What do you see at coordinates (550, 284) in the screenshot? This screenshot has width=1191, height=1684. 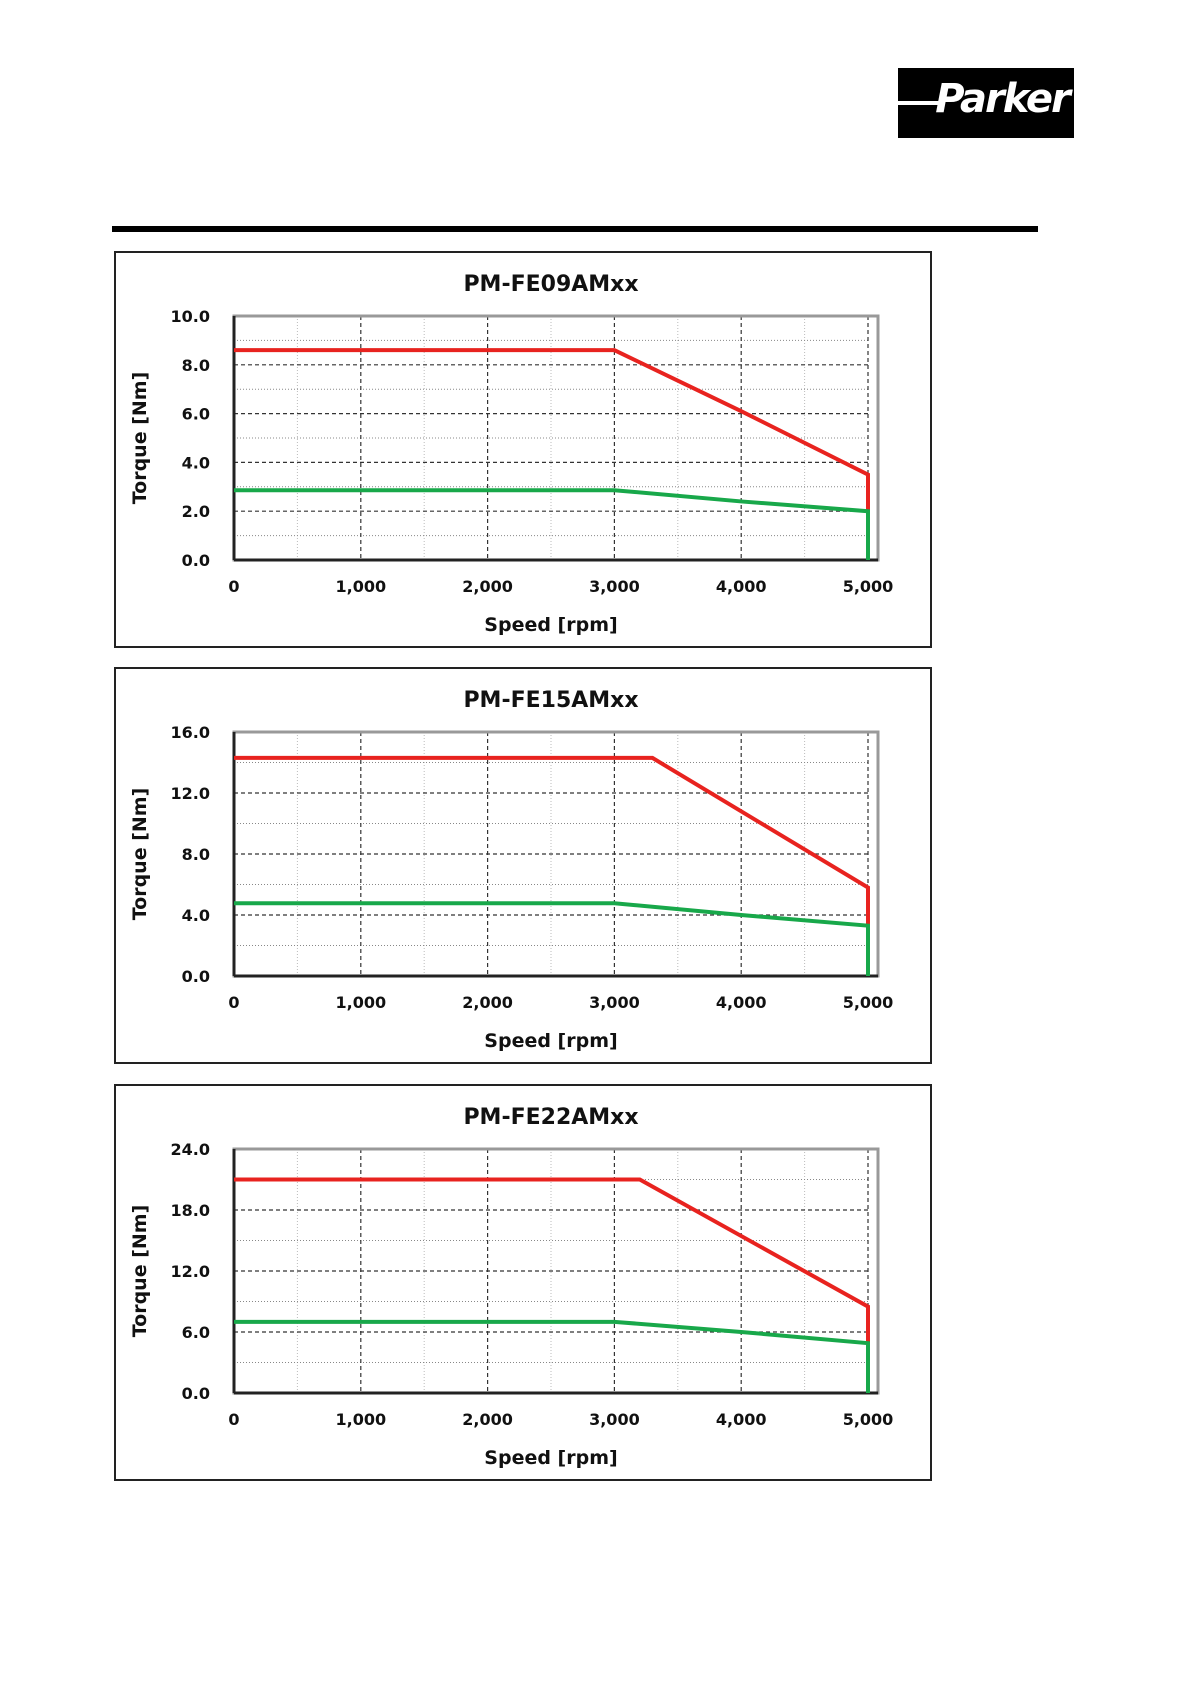 I see `chart-title: PM-FE09AMxx` at bounding box center [550, 284].